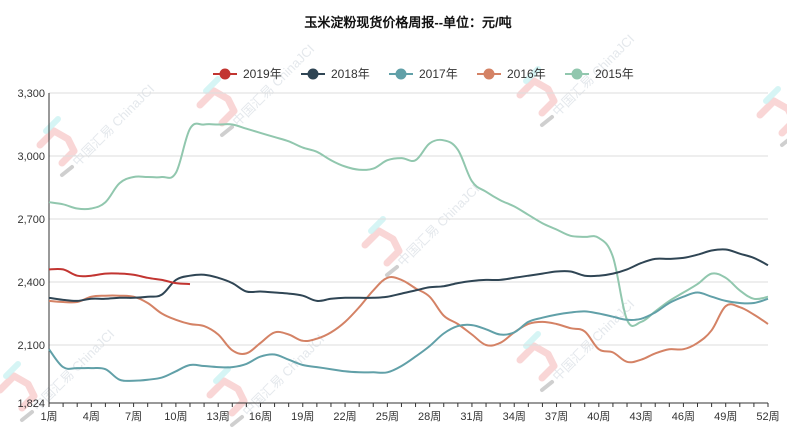 The height and width of the screenshot is (444, 787). What do you see at coordinates (262, 74) in the screenshot?
I see `legend-label: 2019年` at bounding box center [262, 74].